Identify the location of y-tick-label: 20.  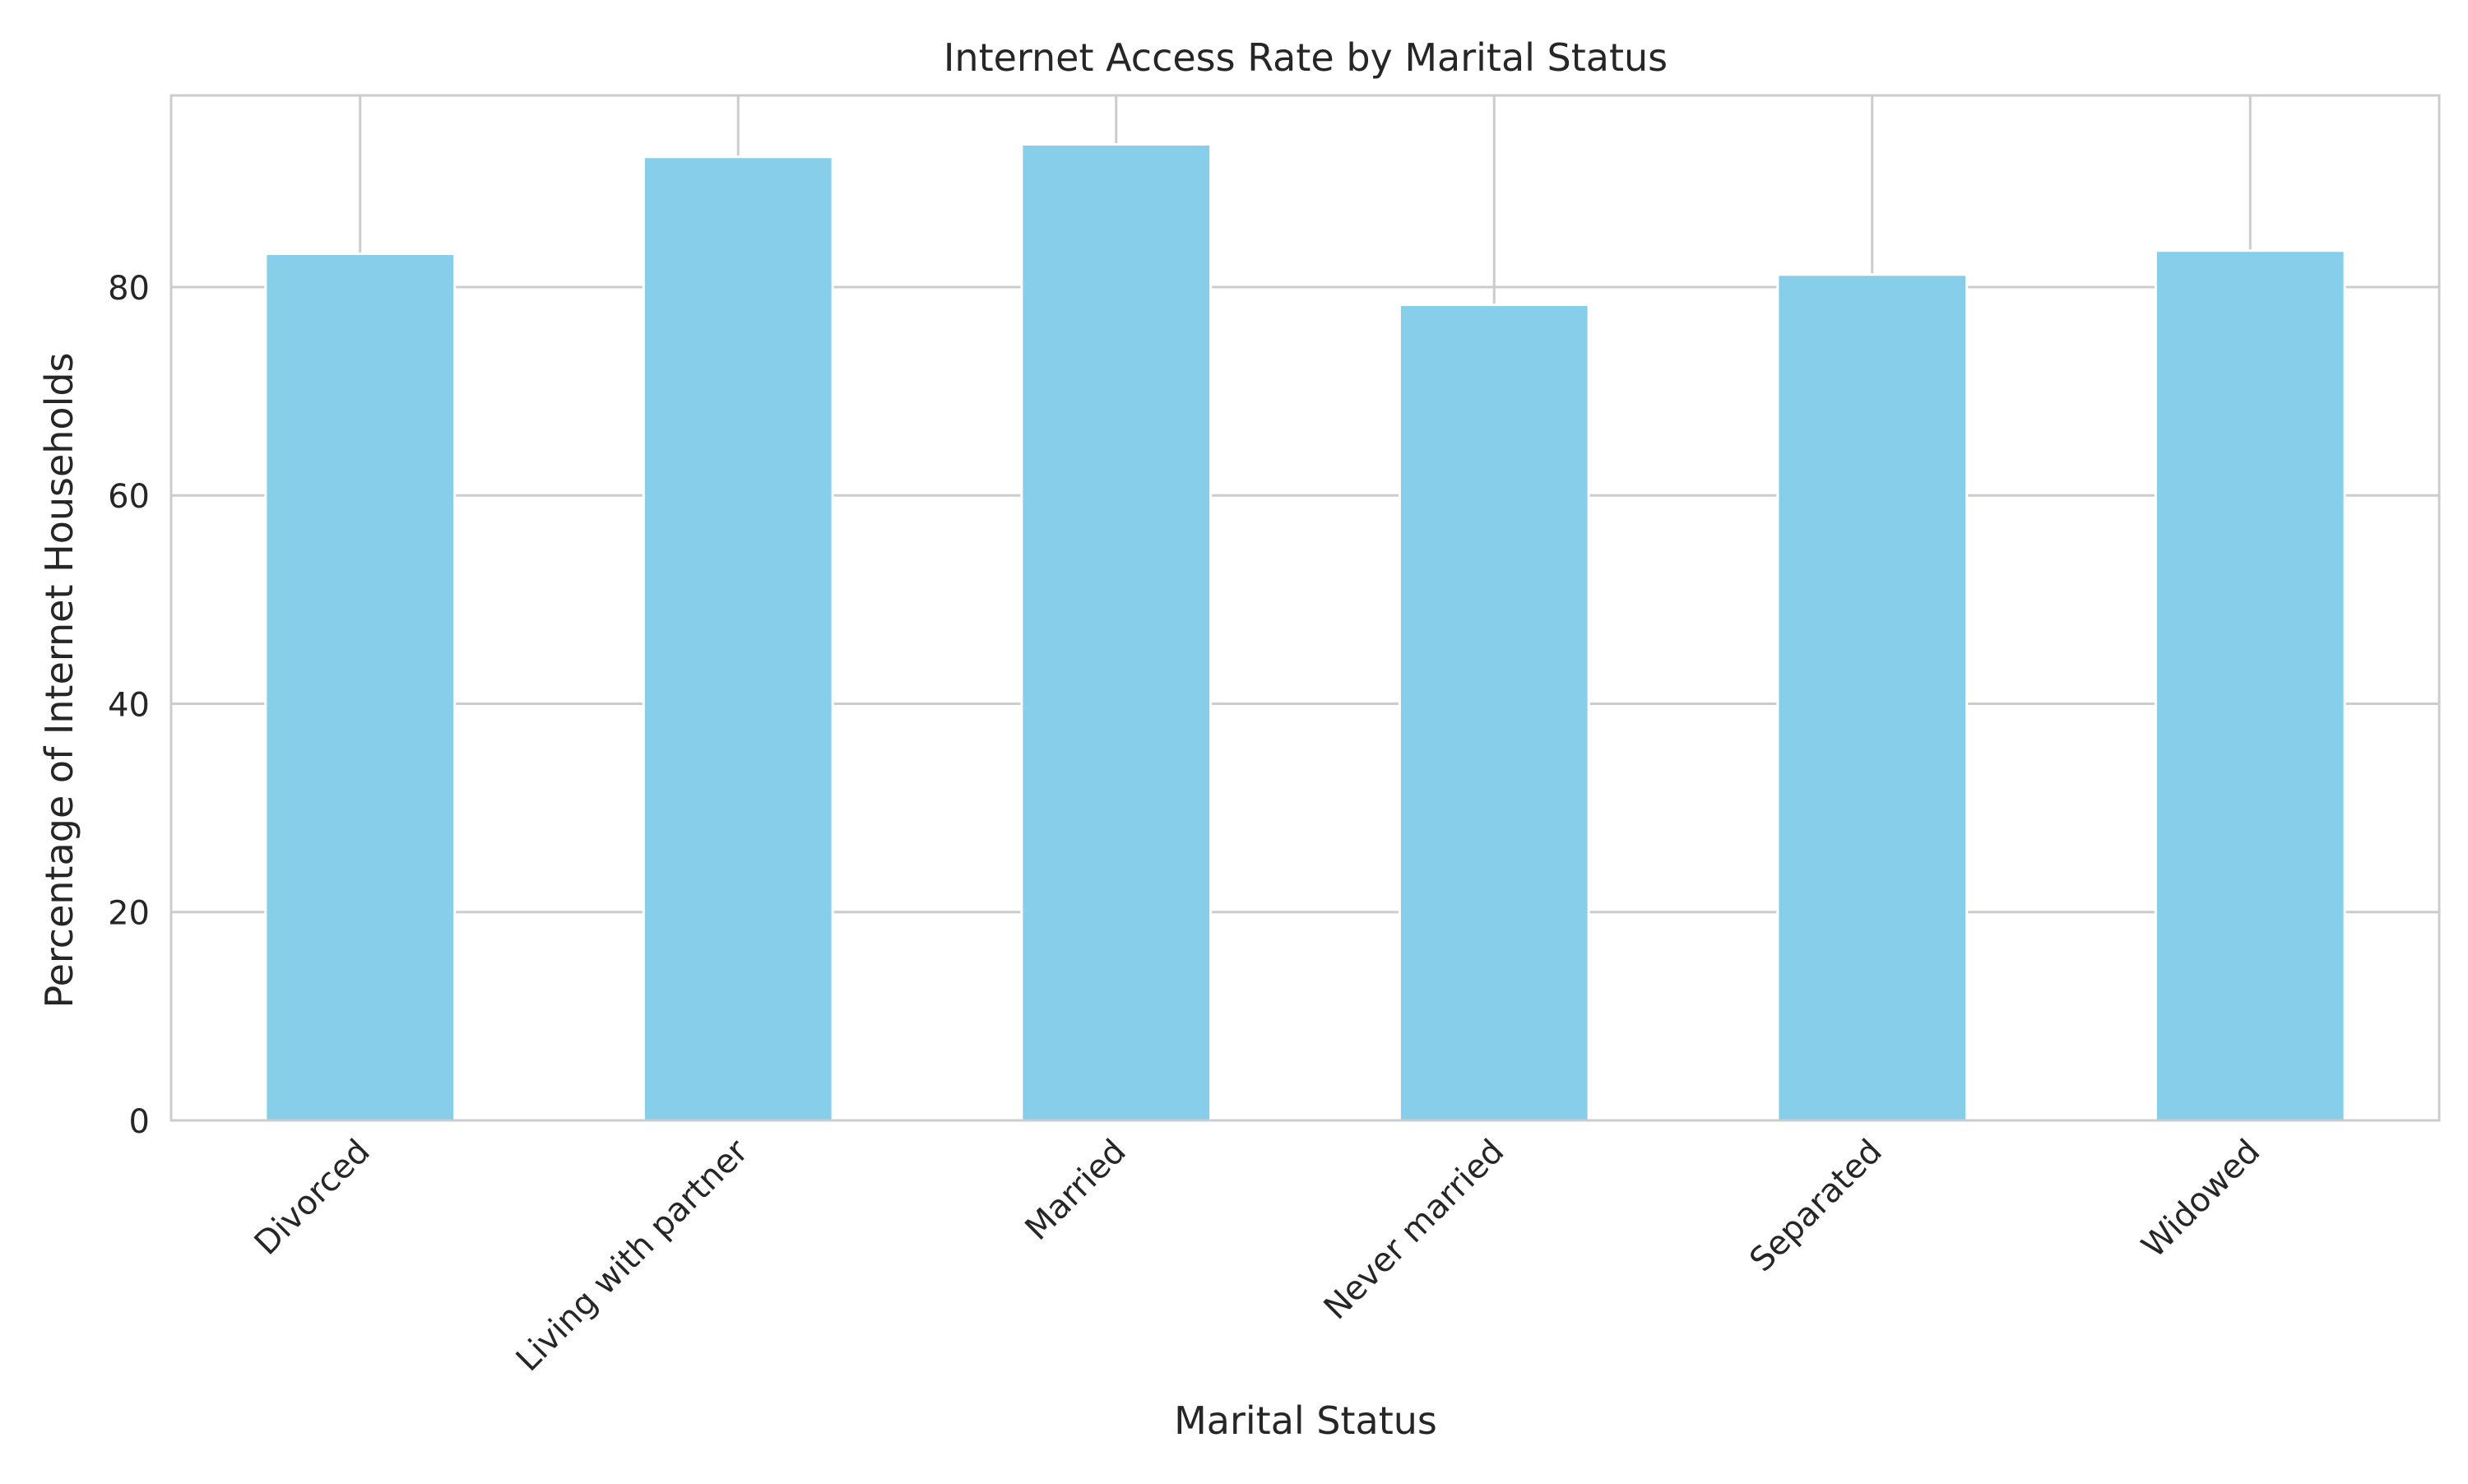
(129, 914).